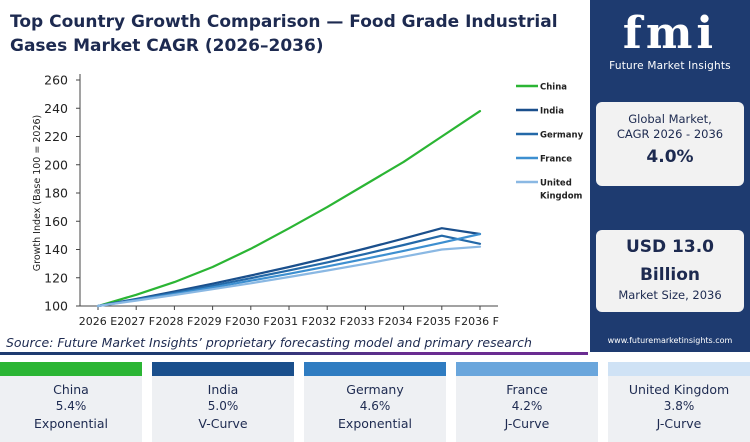 The height and width of the screenshot is (442, 750). I want to click on logo-subtitle: Future Market Insights, so click(670, 66).